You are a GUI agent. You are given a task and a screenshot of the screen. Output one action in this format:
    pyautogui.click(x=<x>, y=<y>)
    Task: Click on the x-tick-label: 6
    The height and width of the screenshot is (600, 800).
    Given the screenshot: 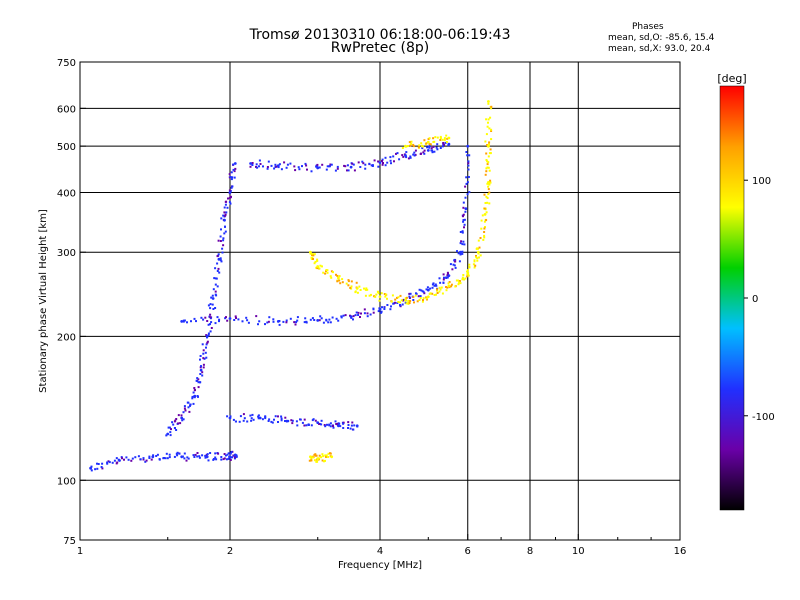 What is the action you would take?
    pyautogui.click(x=468, y=551)
    